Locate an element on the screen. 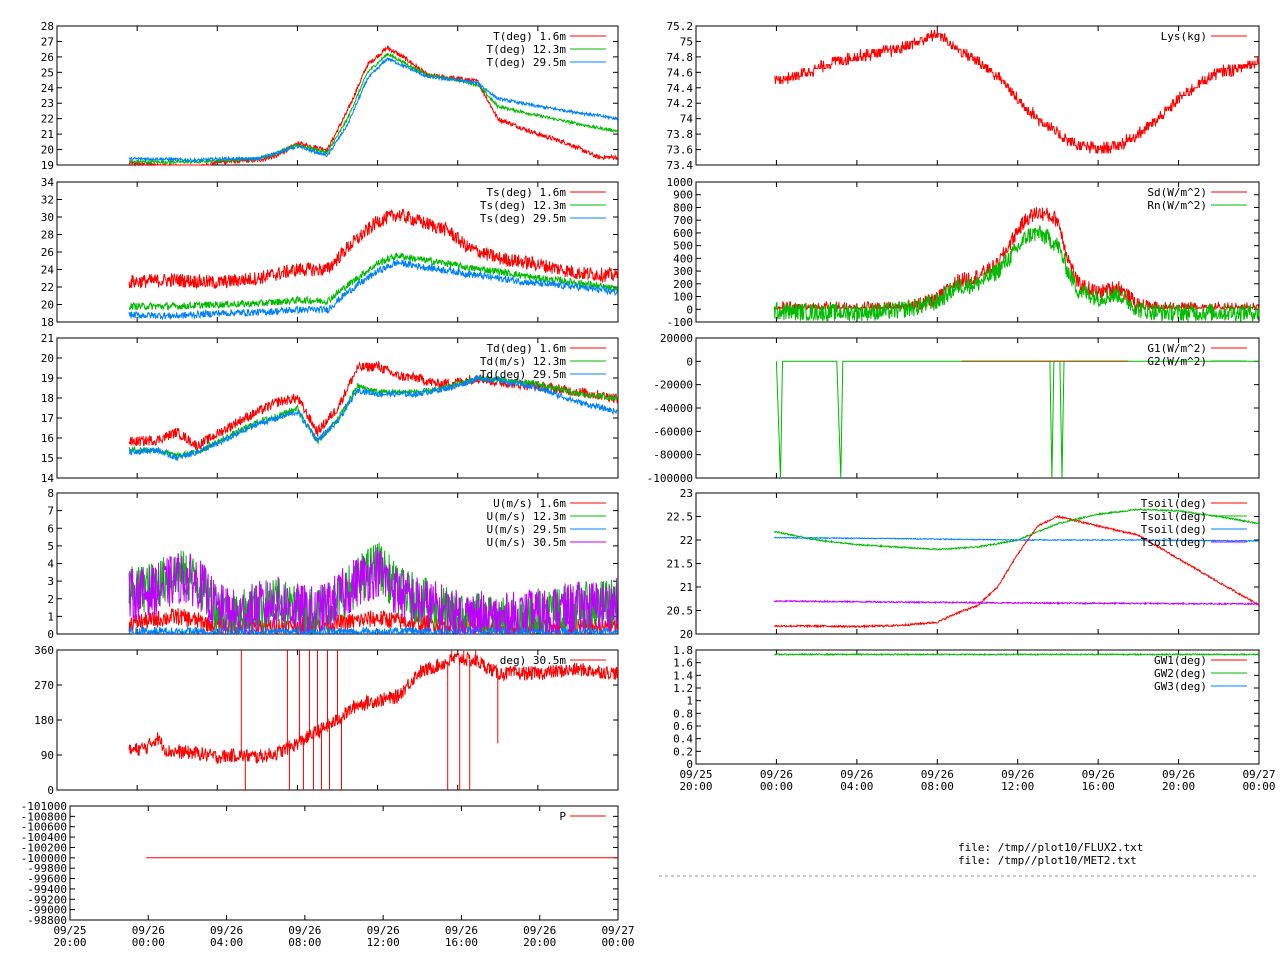 The image size is (1280, 960). chart-1-legend-label: Ts(deg) 29.5m is located at coordinates (523, 218).